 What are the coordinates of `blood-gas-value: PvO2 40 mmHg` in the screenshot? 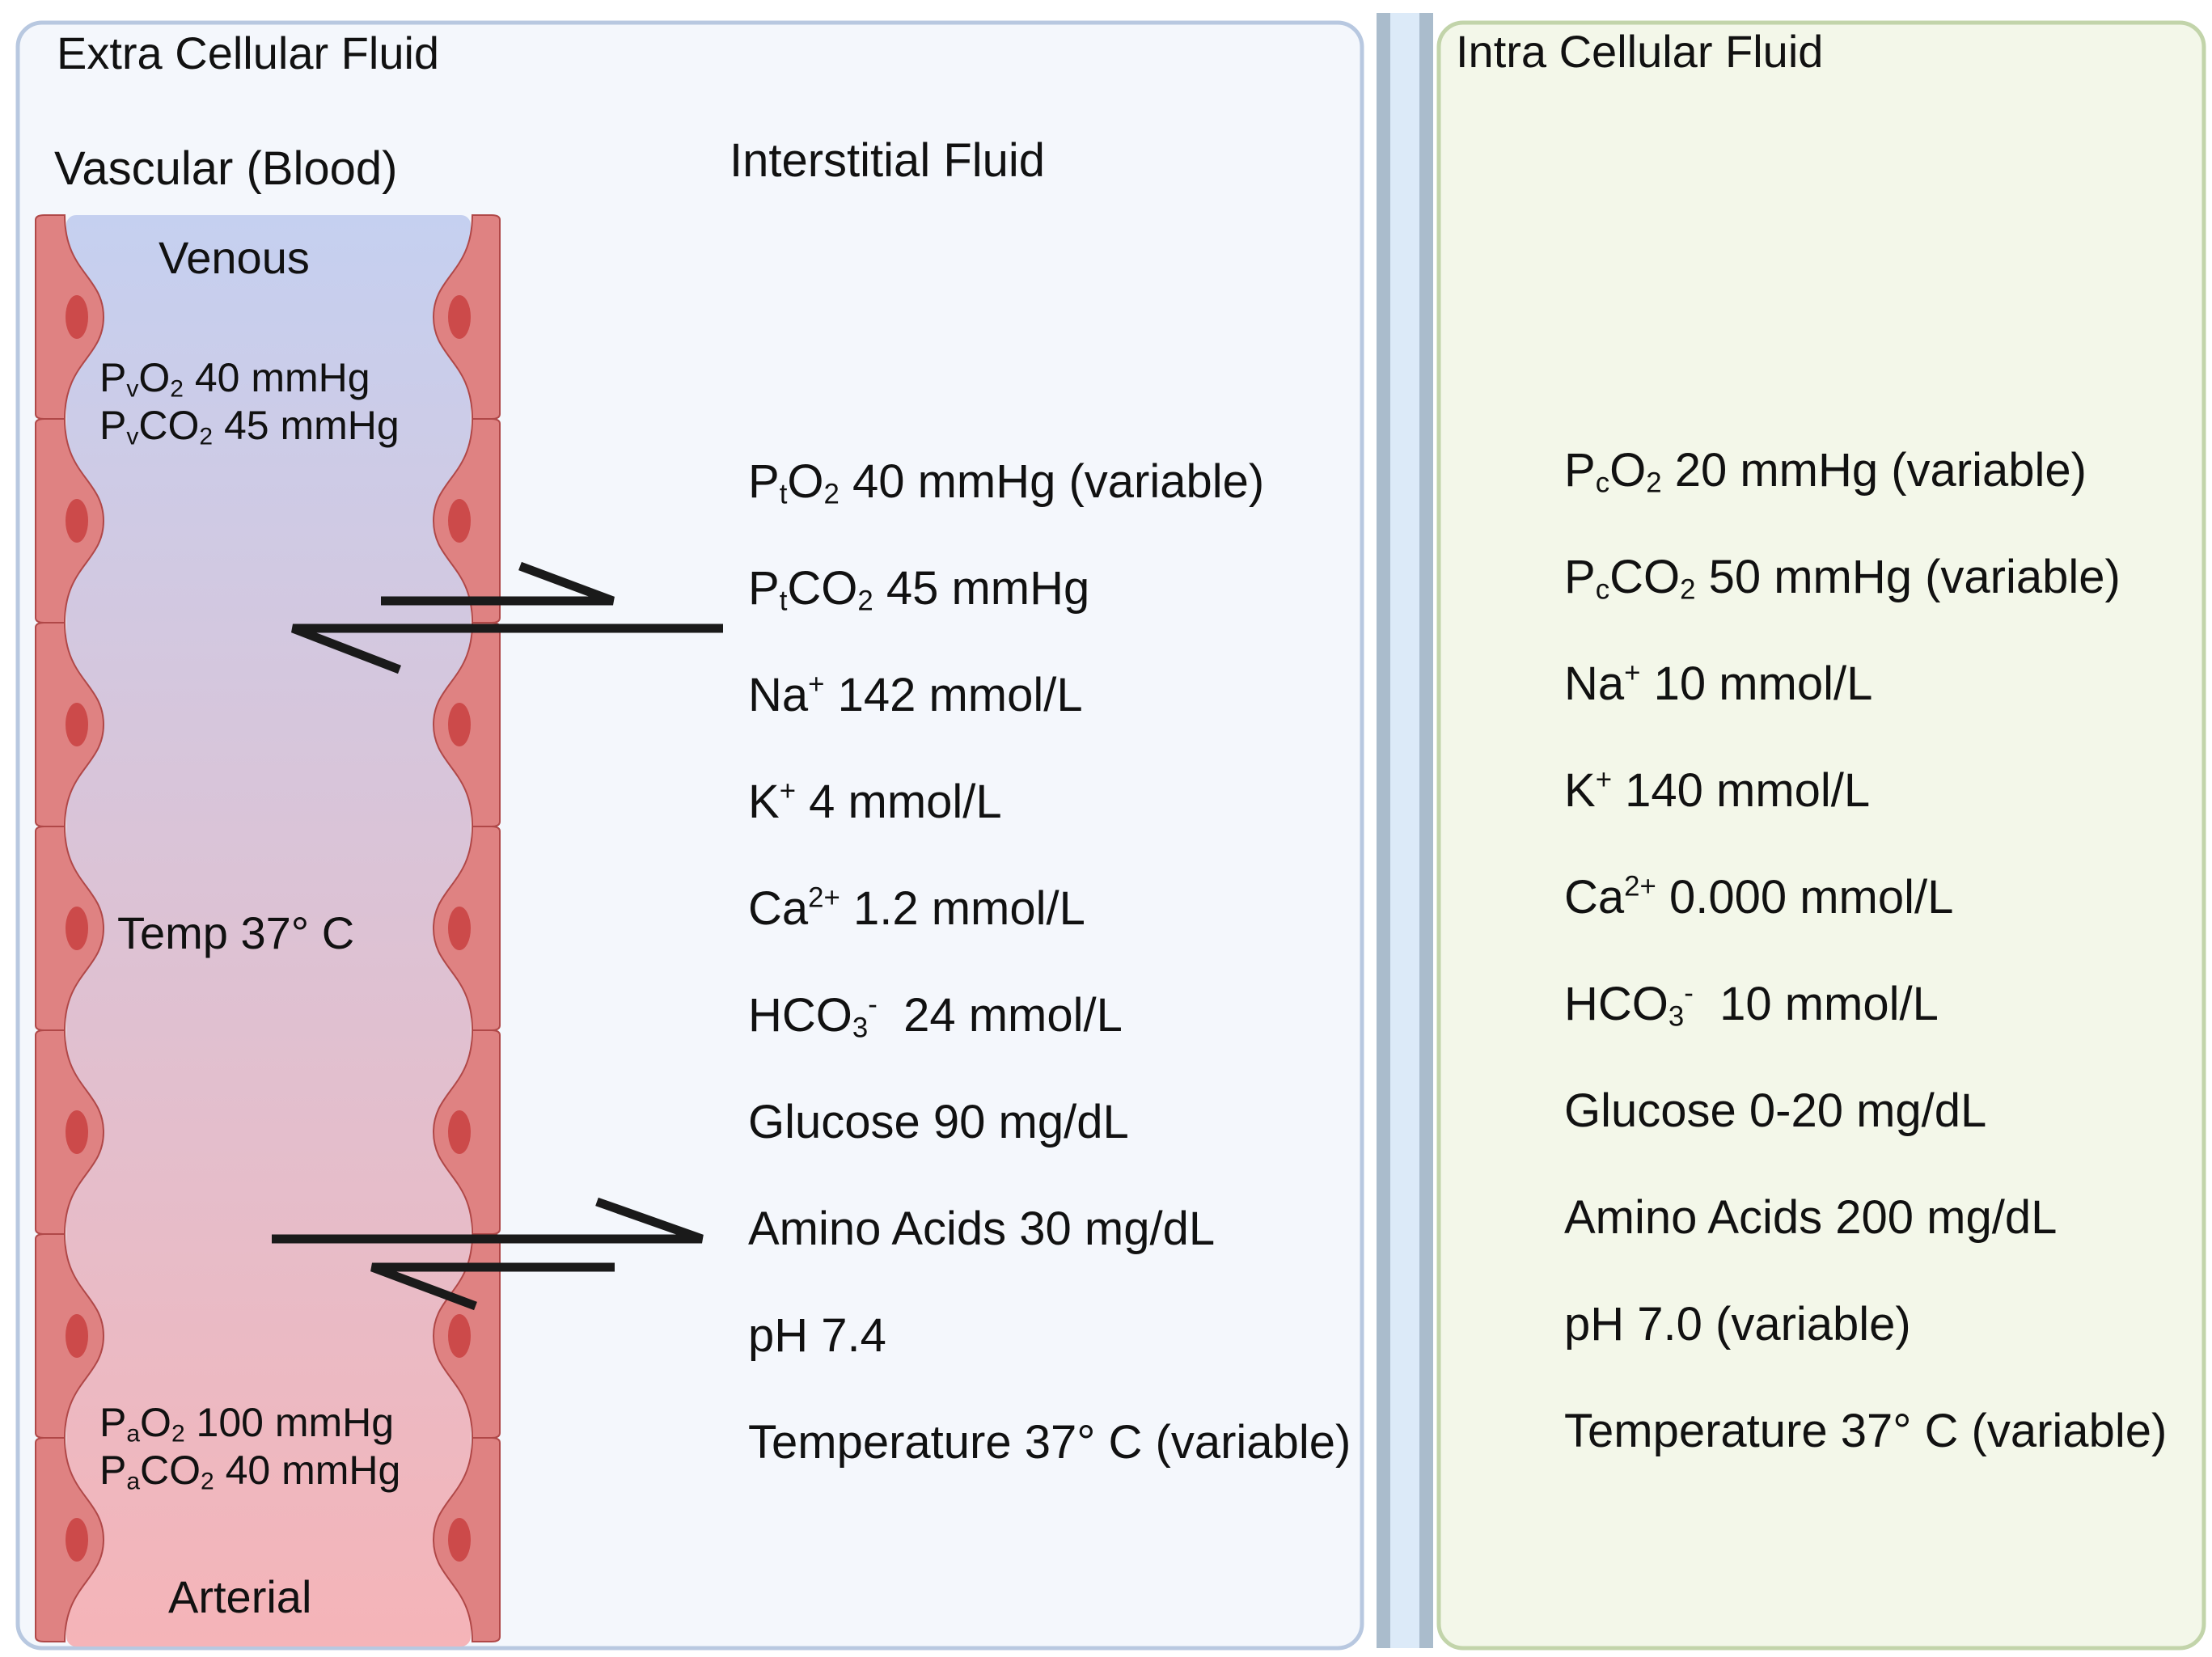 It's located at (250, 378).